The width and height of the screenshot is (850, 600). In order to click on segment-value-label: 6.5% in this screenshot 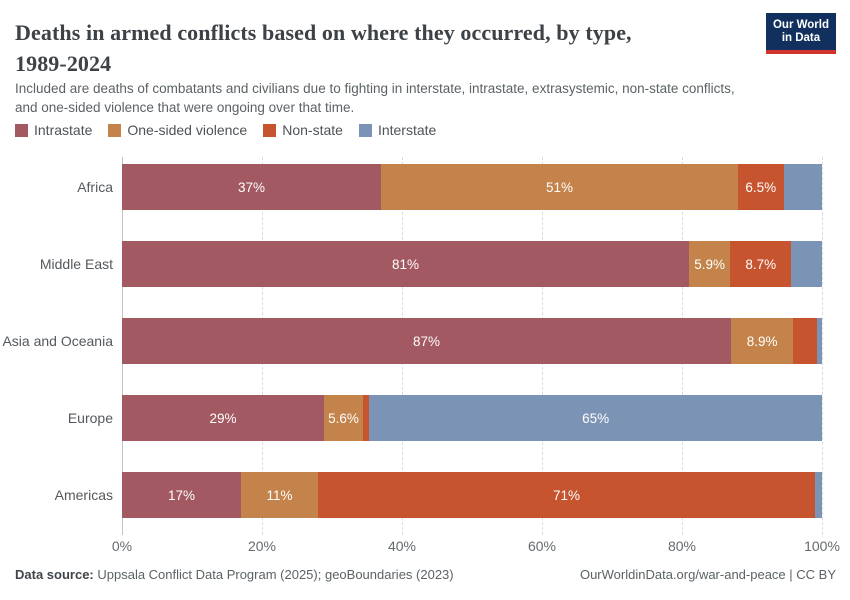, I will do `click(761, 187)`.